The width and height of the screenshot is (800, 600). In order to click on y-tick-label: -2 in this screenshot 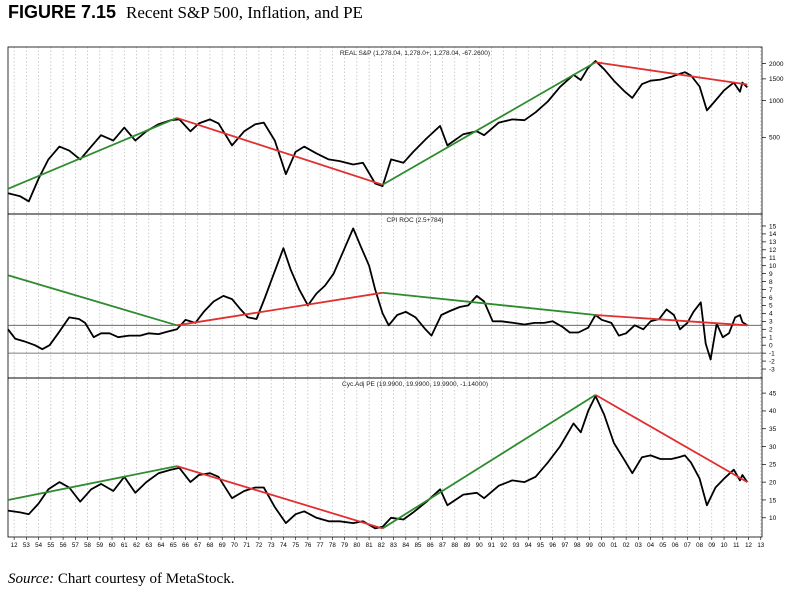, I will do `click(772, 361)`.